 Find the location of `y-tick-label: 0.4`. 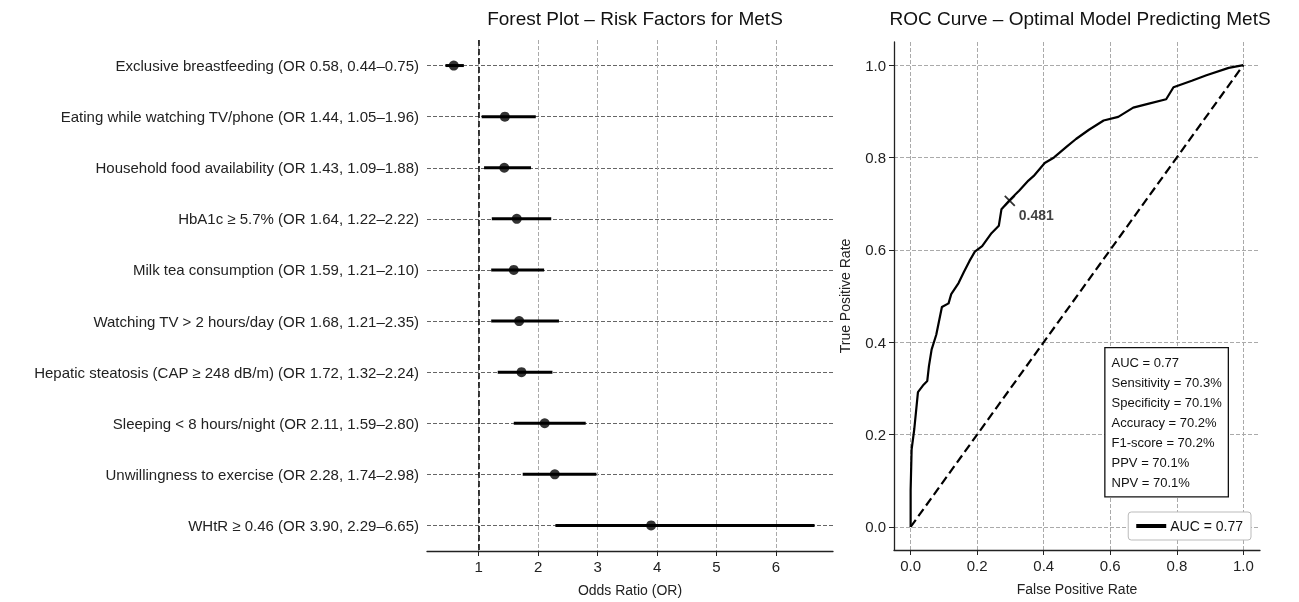

y-tick-label: 0.4 is located at coordinates (875, 342).